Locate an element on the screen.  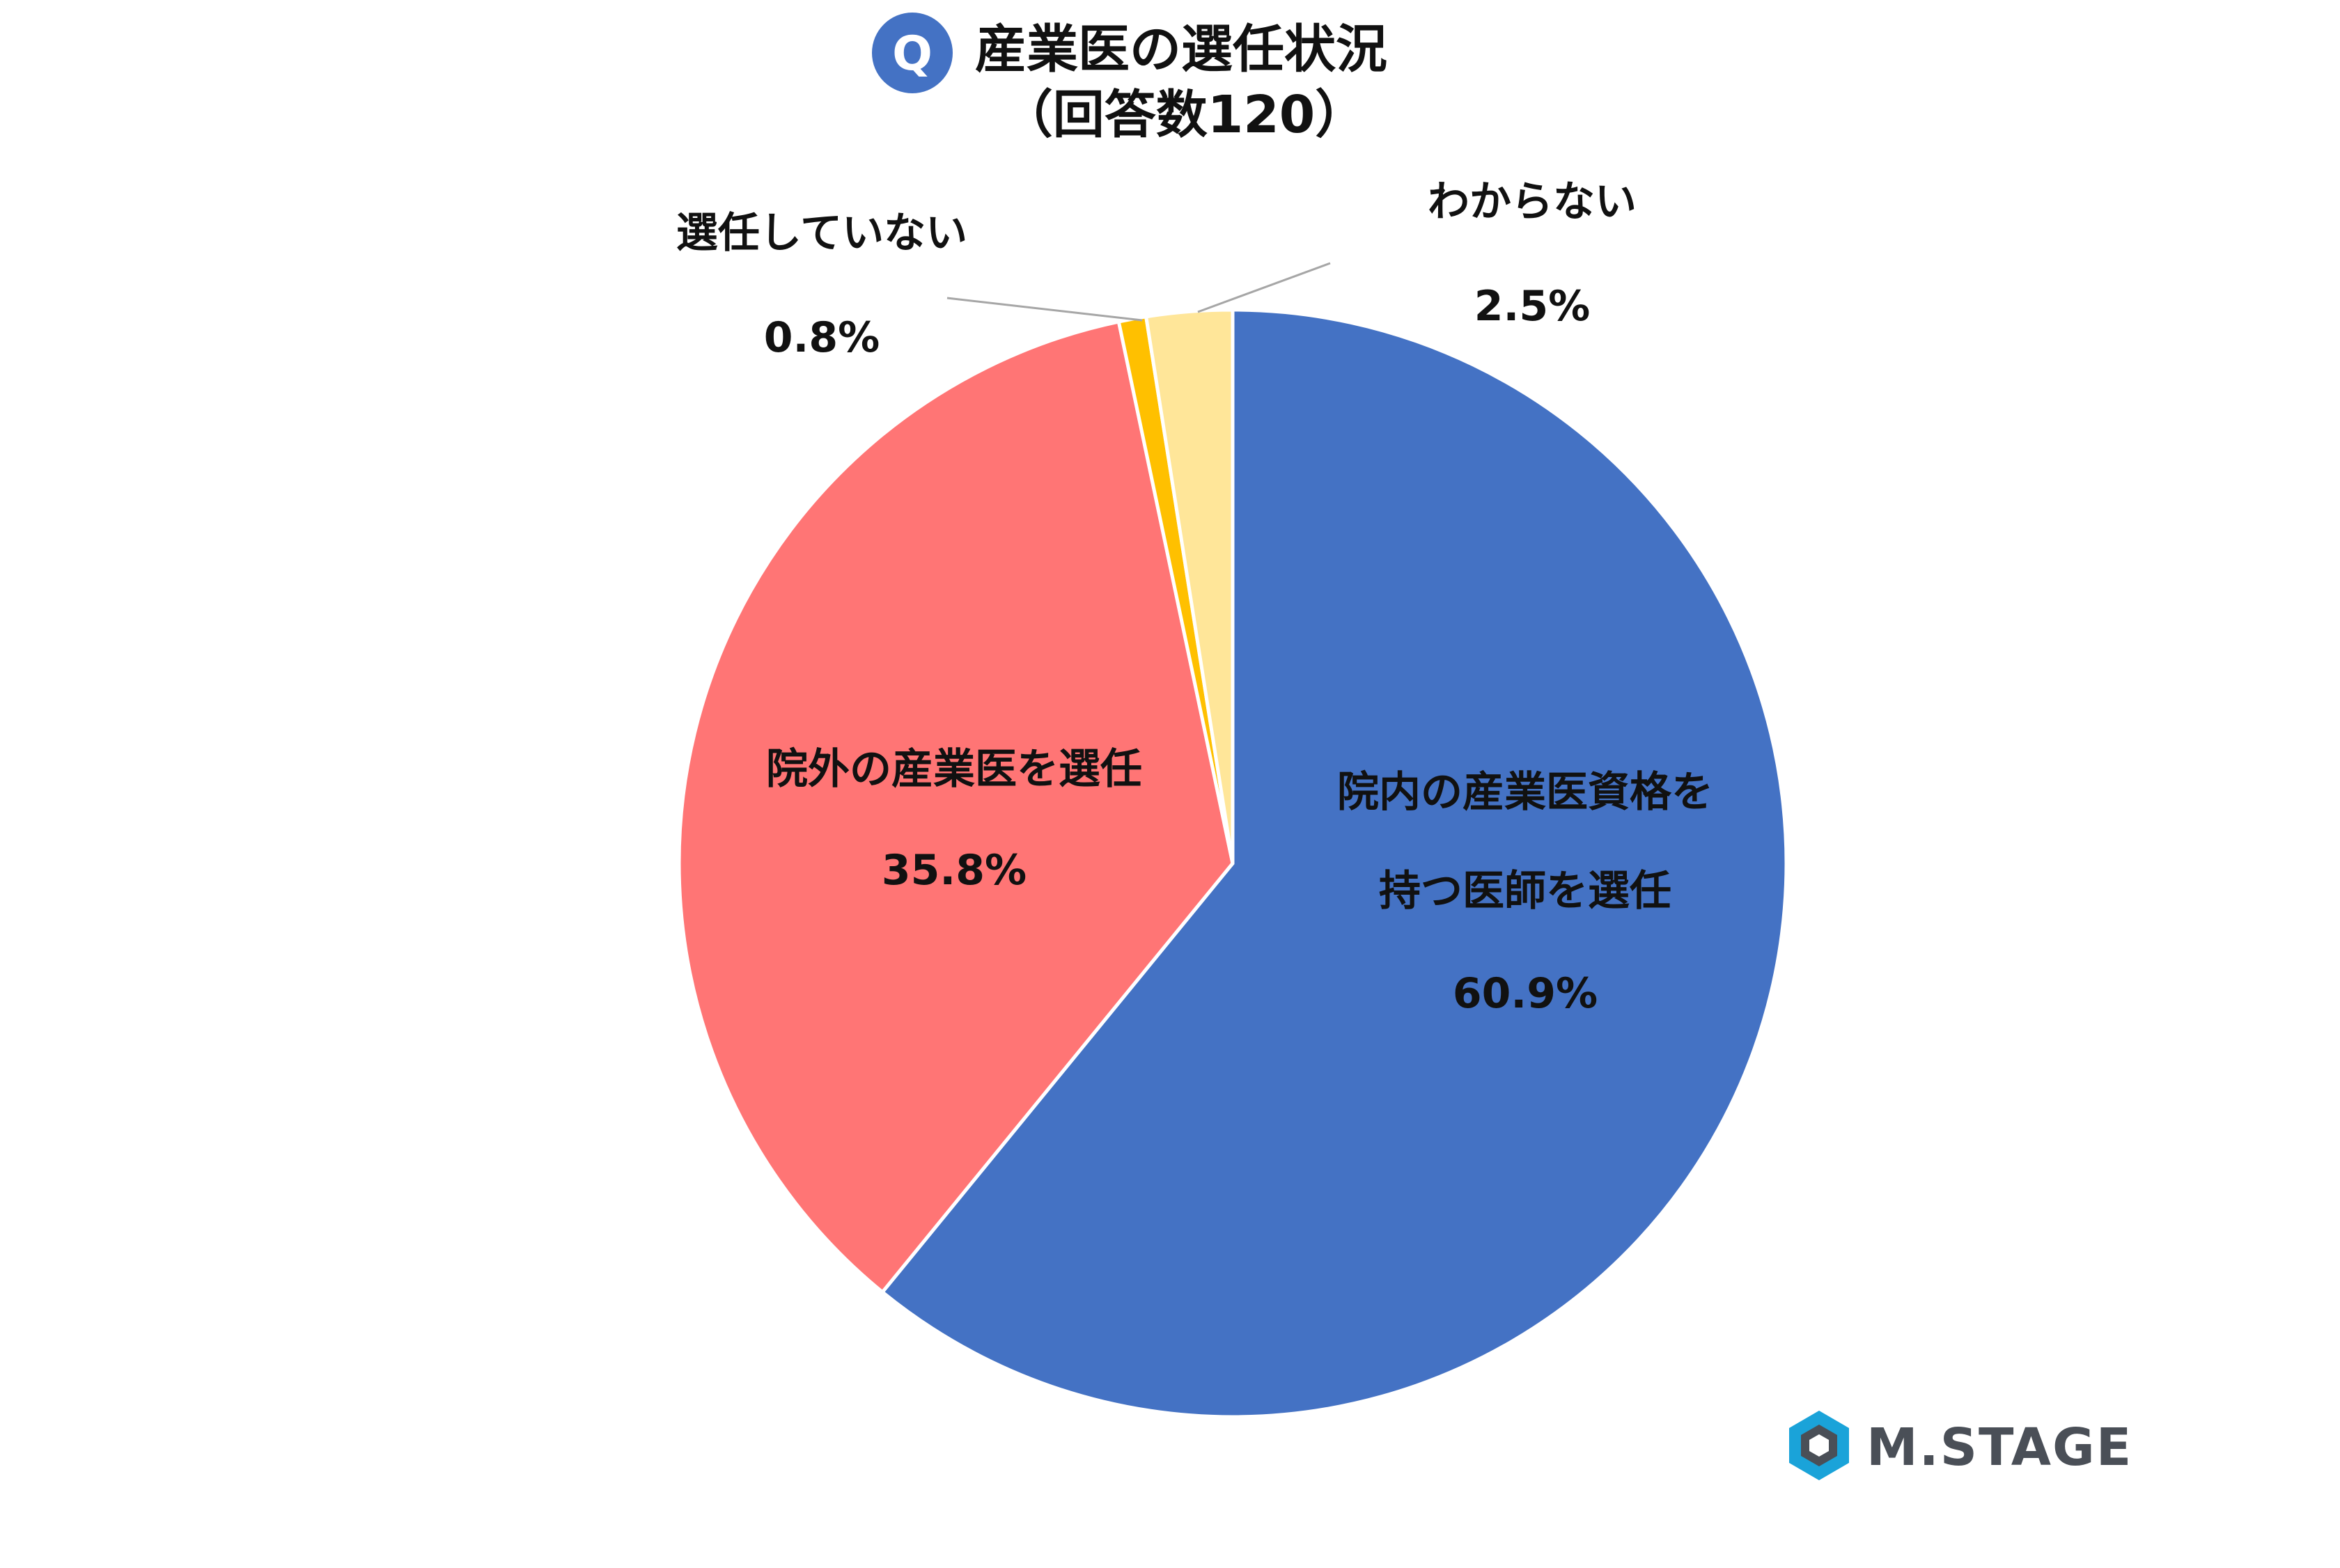
slice-category-label-3: わからない is located at coordinates (1532, 202).